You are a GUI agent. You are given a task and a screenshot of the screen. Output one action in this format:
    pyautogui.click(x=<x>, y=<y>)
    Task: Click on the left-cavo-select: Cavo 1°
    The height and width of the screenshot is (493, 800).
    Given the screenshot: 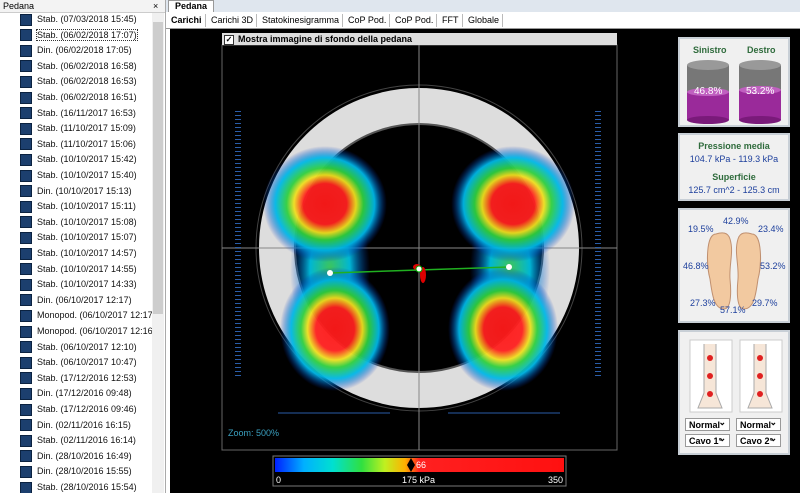 What is the action you would take?
    pyautogui.click(x=707, y=439)
    